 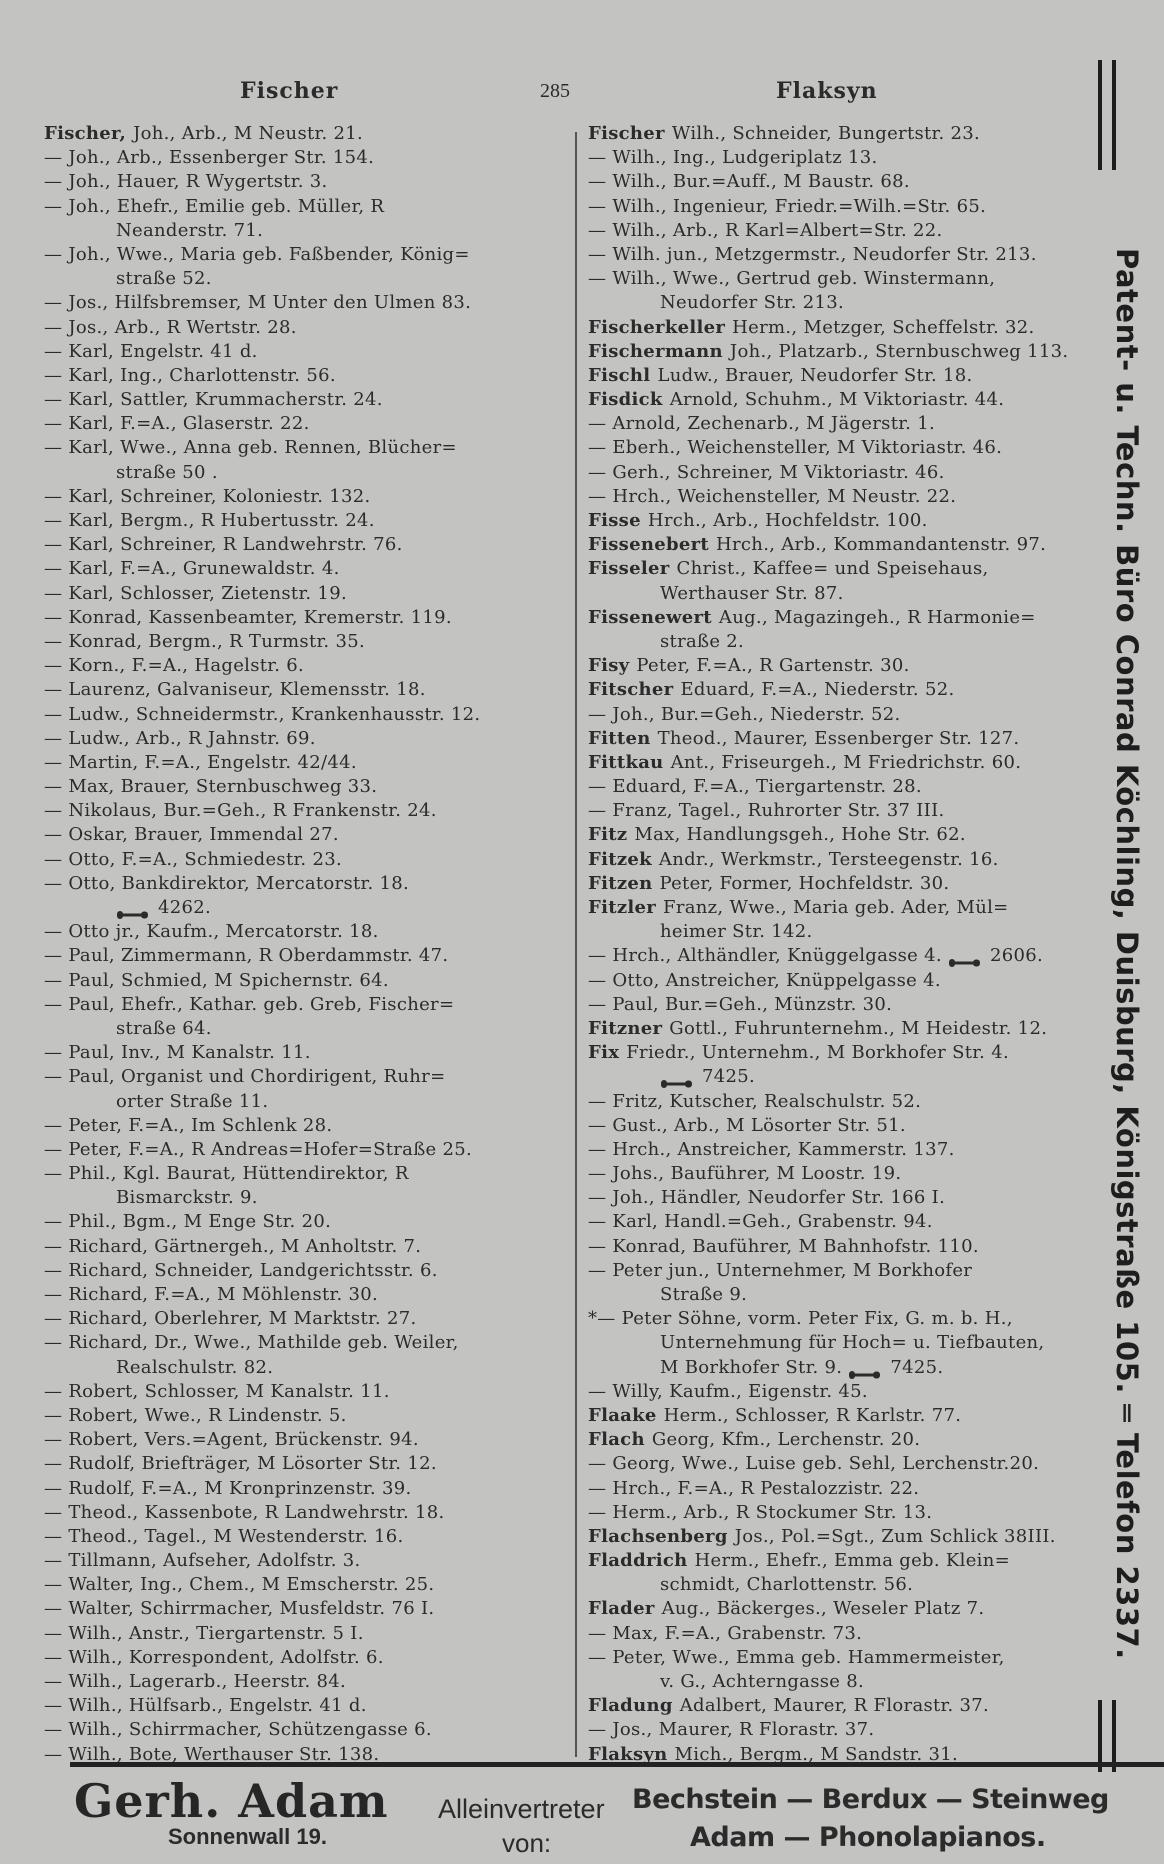 What do you see at coordinates (728, 1391) in the screenshot?
I see `entry-text: — Willy, Kaufm., Eigenstr. 45.` at bounding box center [728, 1391].